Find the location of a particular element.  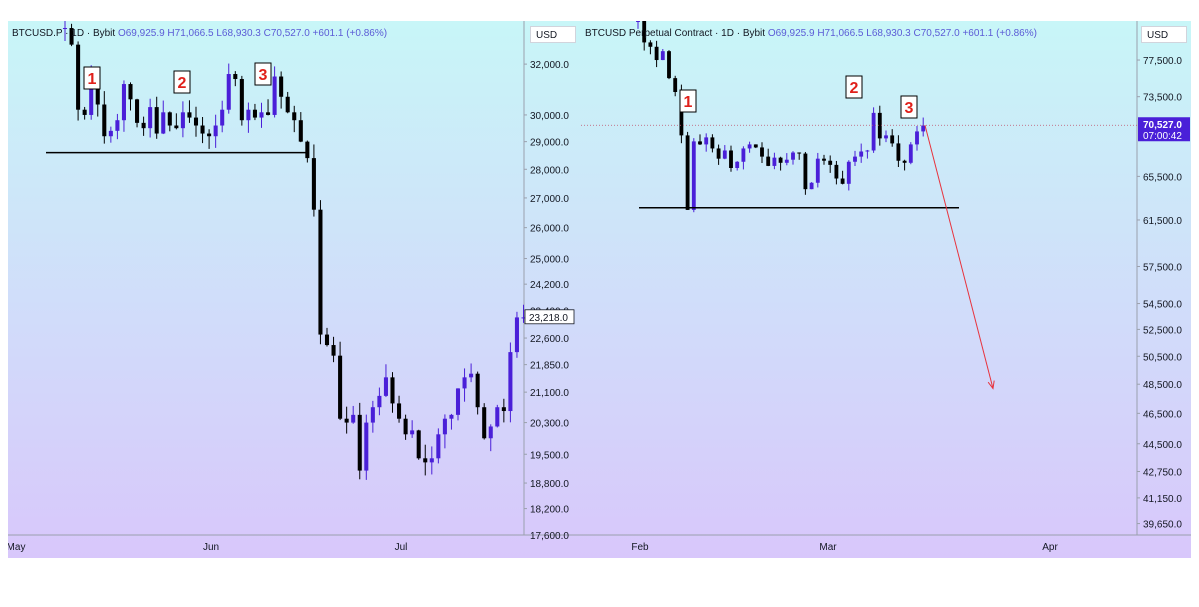

price-tick-label: 77,500.0 is located at coordinates (1162, 61).